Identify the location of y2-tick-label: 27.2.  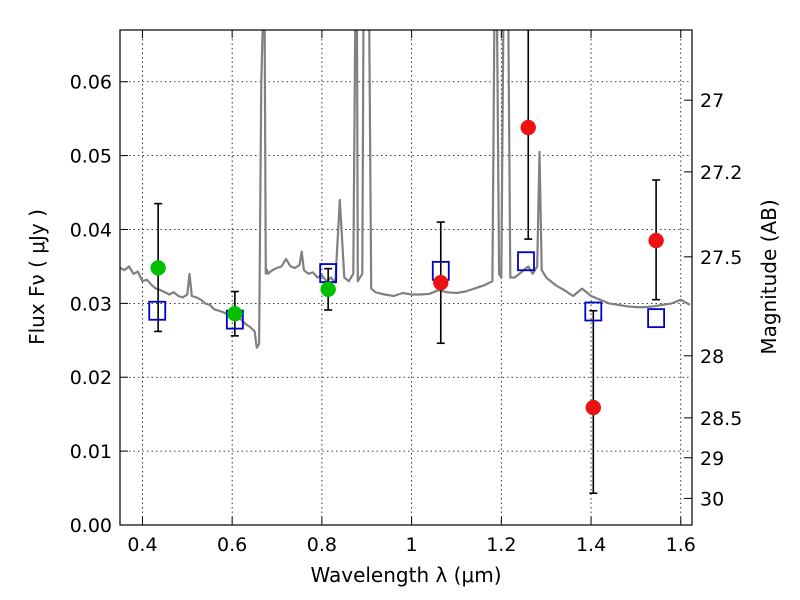
(721, 173).